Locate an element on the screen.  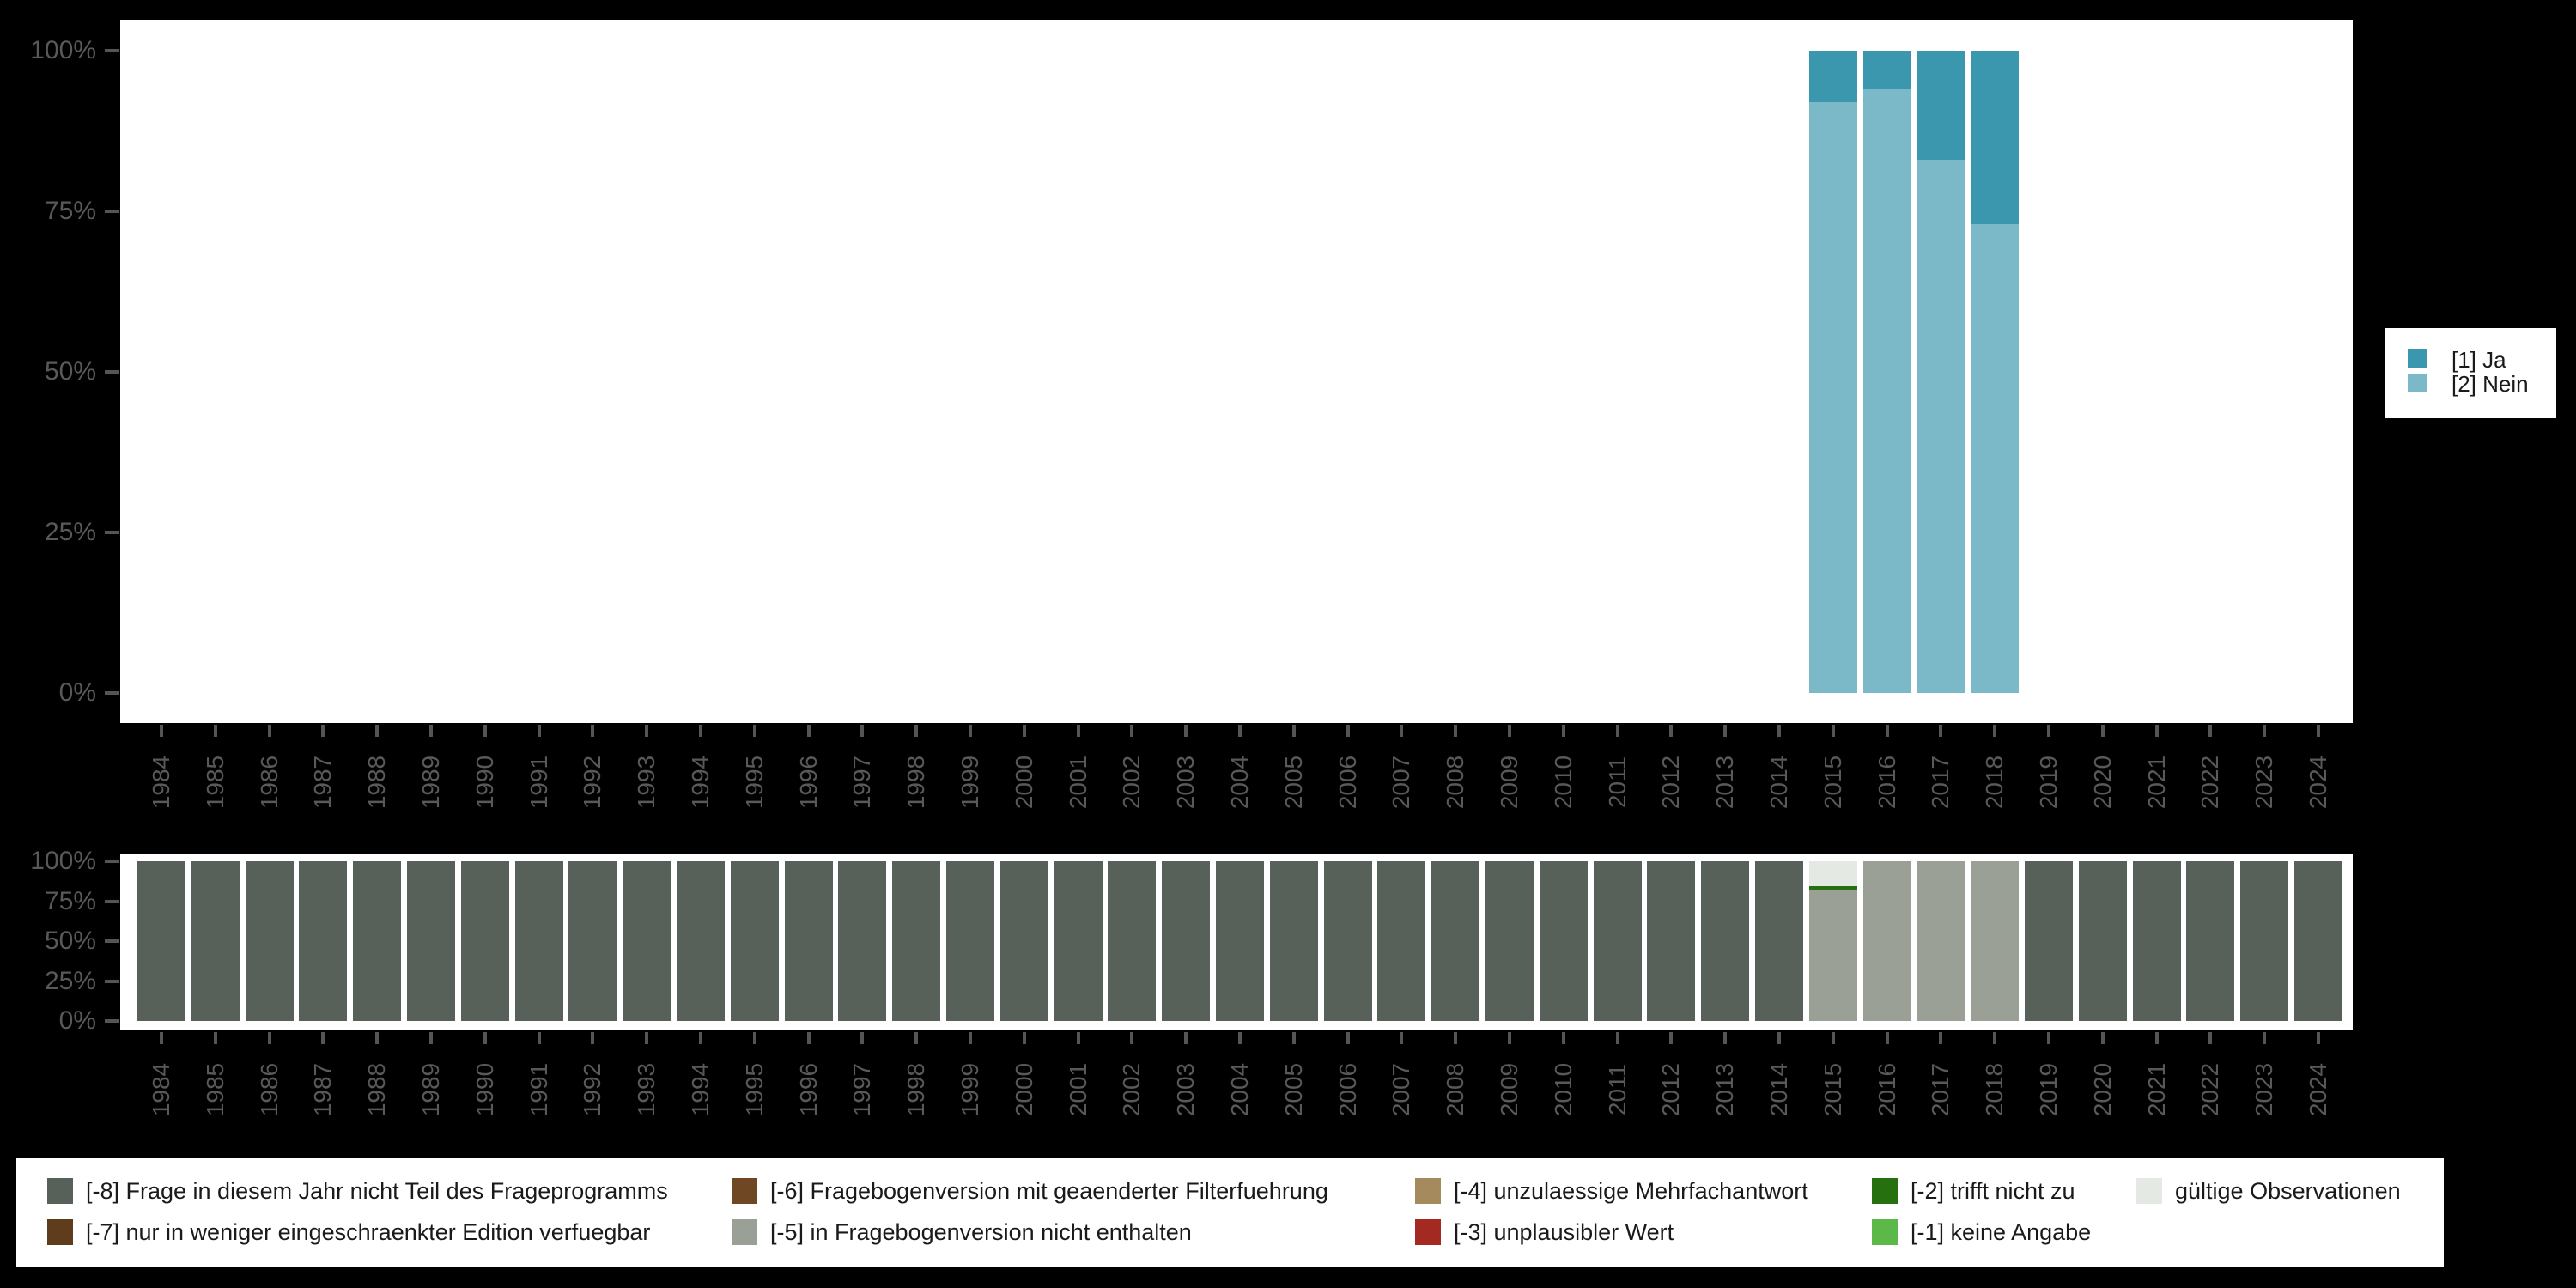
bar-segment-2000 is located at coordinates (1024, 941).